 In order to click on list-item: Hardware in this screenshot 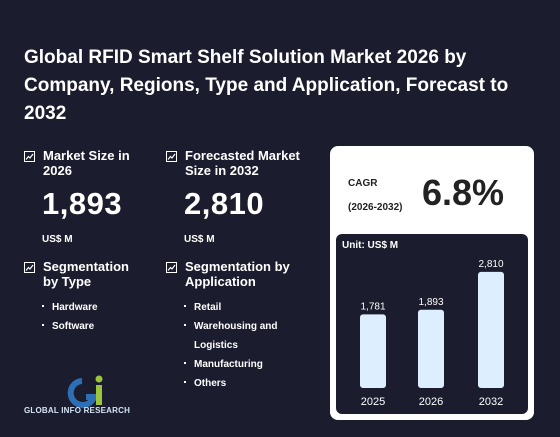, I will do `click(70, 307)`.